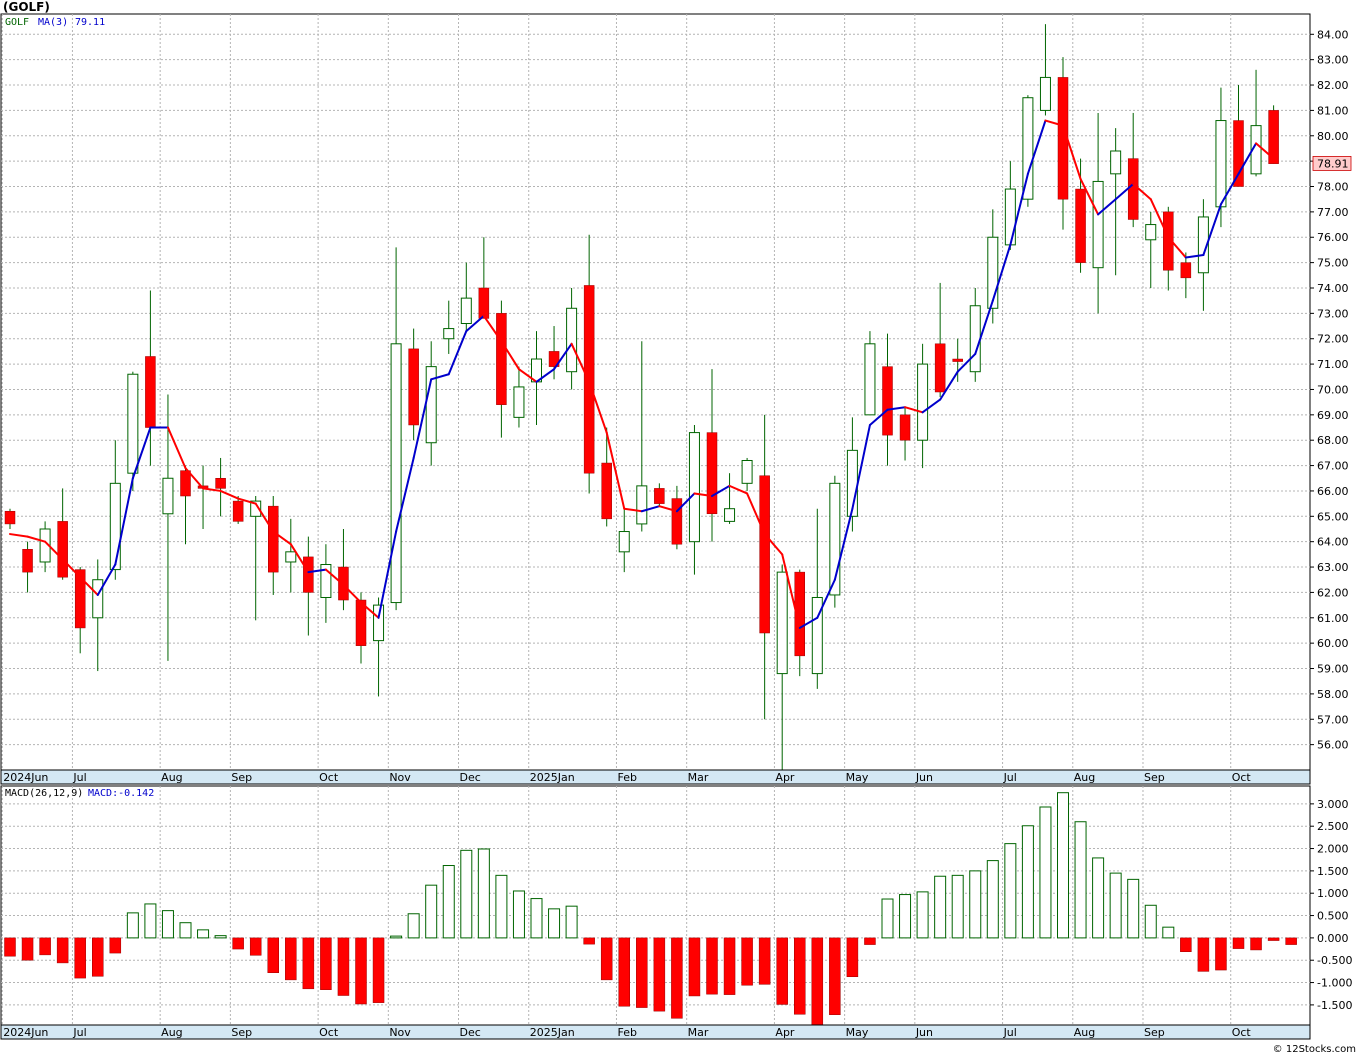 This screenshot has width=1360, height=1056. Describe the element at coordinates (1333, 542) in the screenshot. I see `price-tick-label: 64.00` at that location.